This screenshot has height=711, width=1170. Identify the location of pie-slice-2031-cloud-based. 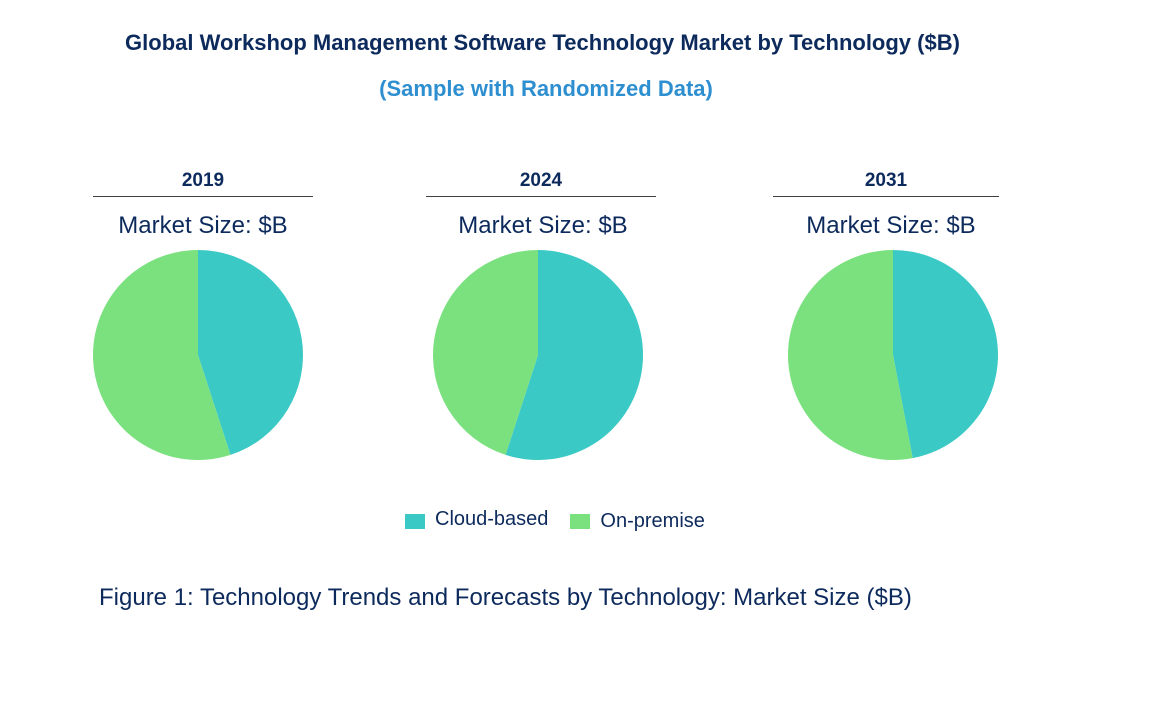
(946, 354).